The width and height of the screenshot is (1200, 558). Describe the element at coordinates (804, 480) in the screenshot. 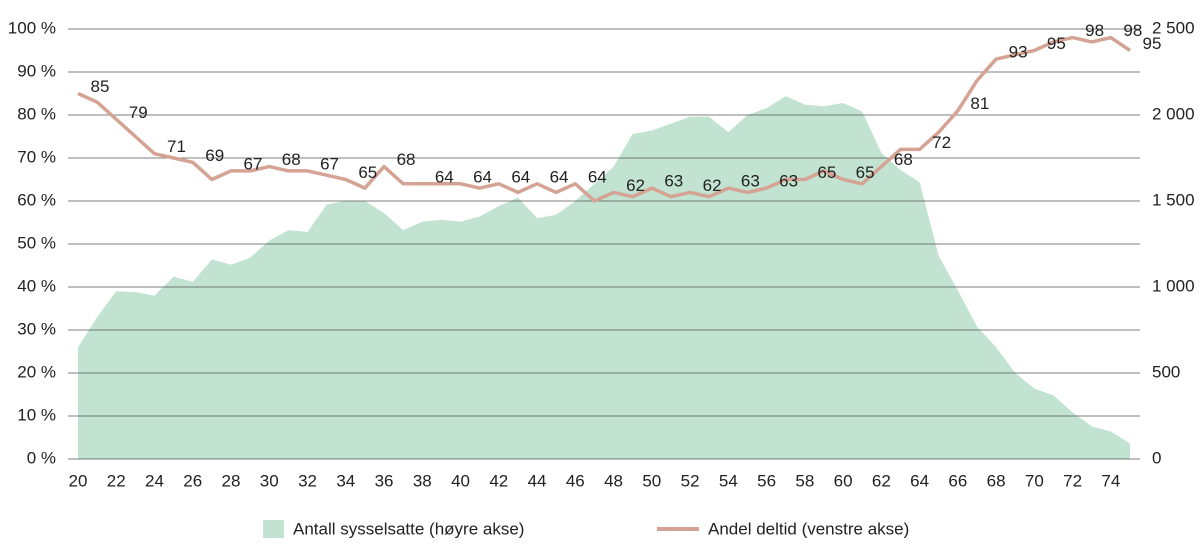

I see `x-tick-label: 58` at that location.